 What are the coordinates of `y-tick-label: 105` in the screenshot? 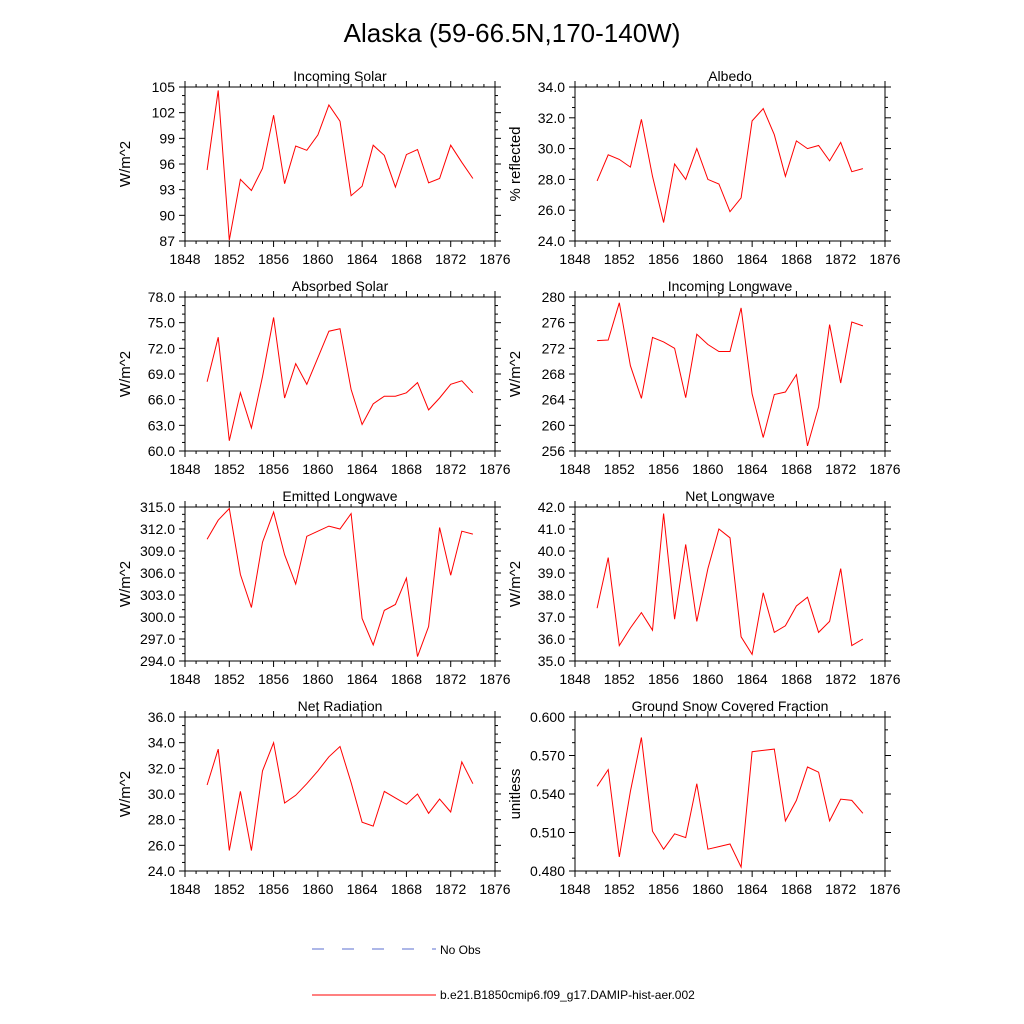 It's located at (164, 87).